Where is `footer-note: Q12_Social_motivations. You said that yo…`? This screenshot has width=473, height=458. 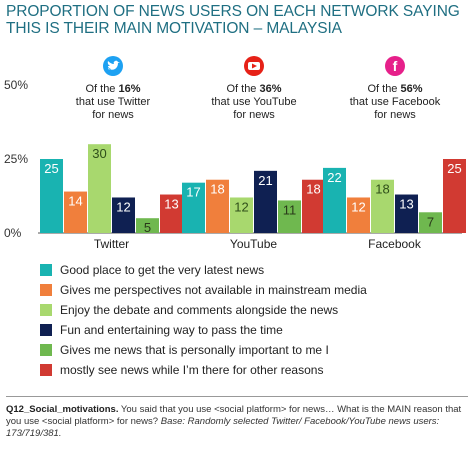 footer-note: Q12_Social_motivations. You said that yo… is located at coordinates (237, 422).